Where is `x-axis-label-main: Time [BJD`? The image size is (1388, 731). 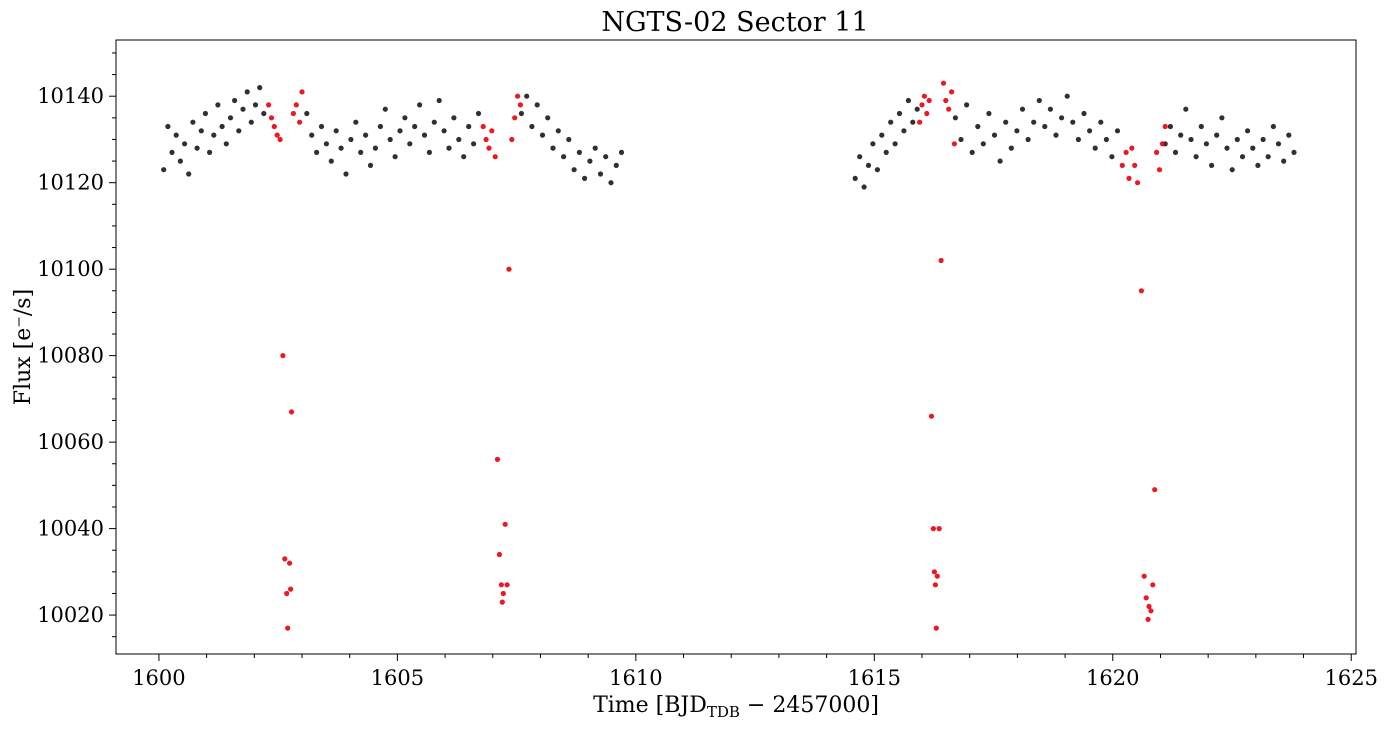
x-axis-label-main: Time [BJD is located at coordinates (650, 705).